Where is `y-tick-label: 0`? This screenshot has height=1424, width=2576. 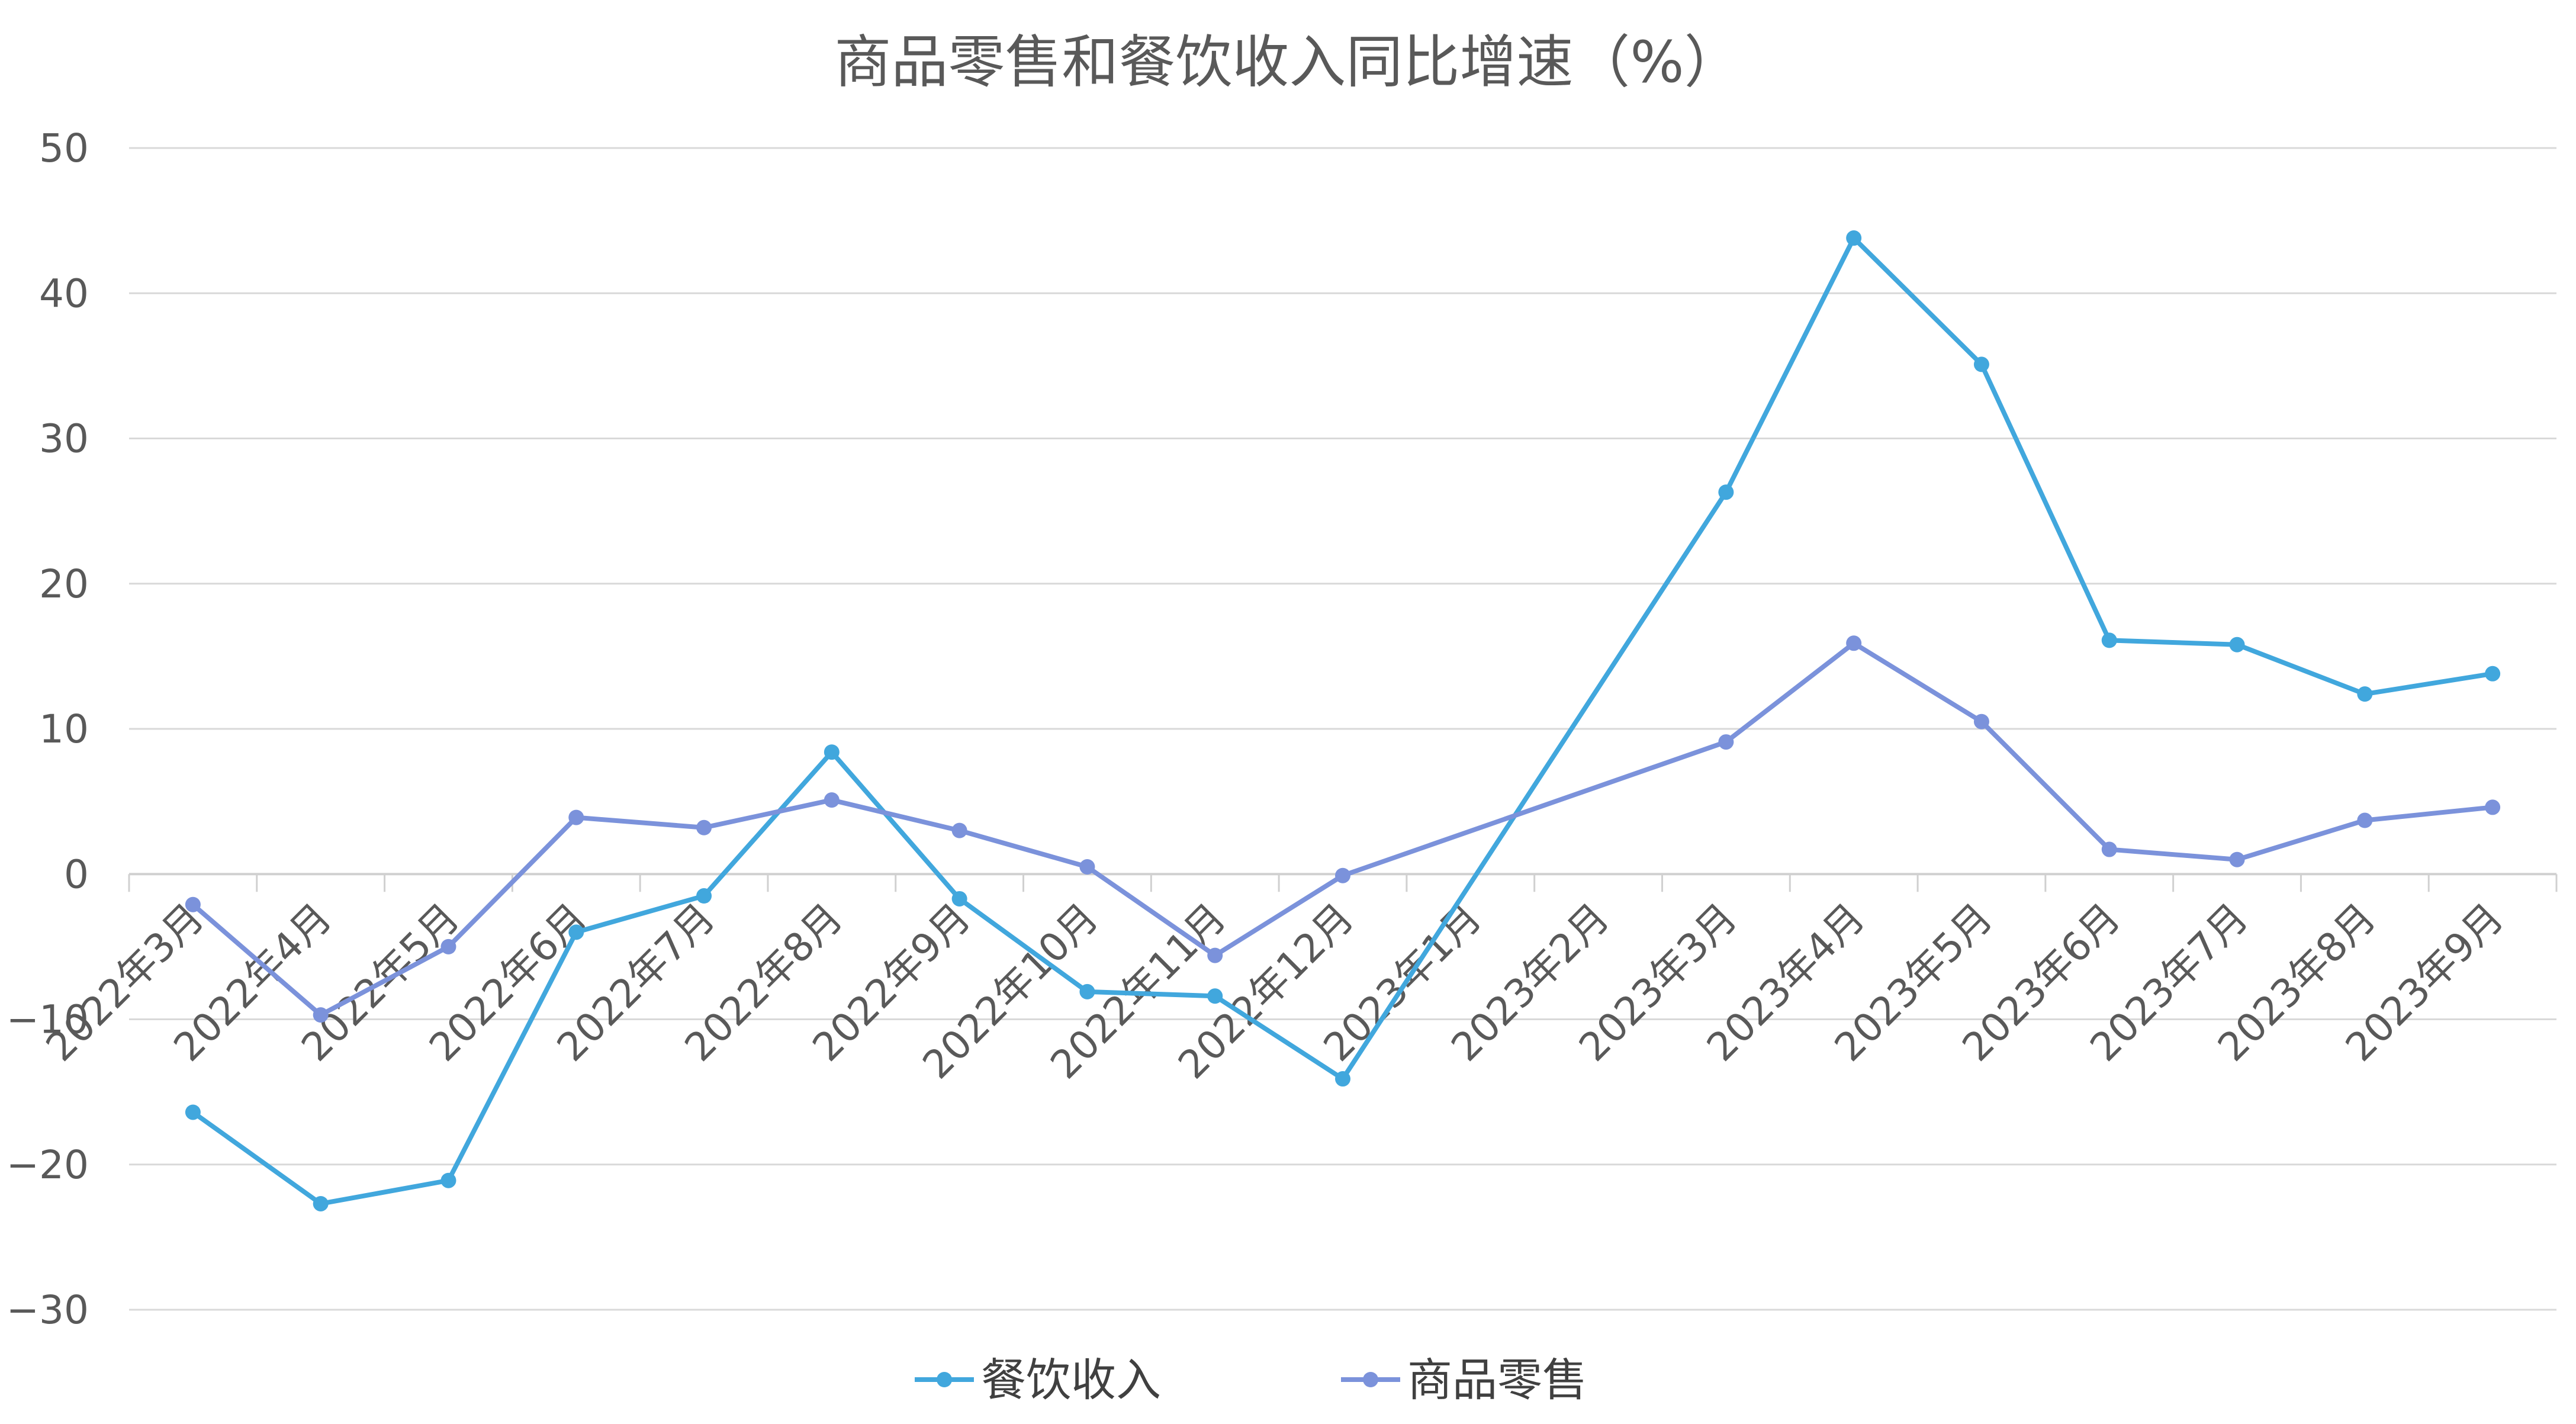
y-tick-label: 0 is located at coordinates (76, 874).